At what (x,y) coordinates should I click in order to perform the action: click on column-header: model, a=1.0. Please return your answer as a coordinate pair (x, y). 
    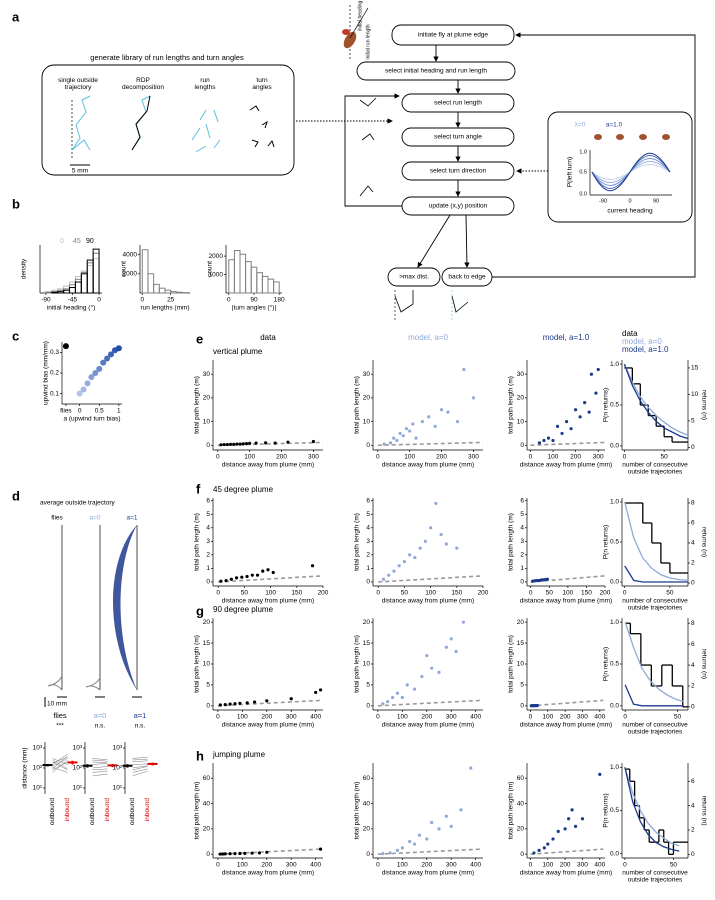
    Looking at the image, I should click on (566, 337).